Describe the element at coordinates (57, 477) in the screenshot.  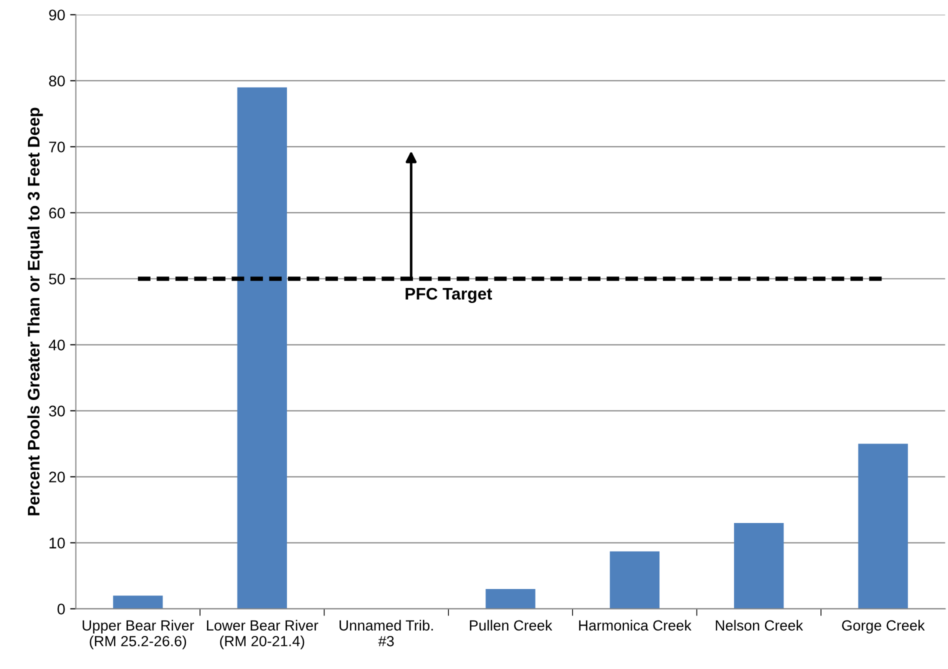
I see `y-tick-label: 20` at that location.